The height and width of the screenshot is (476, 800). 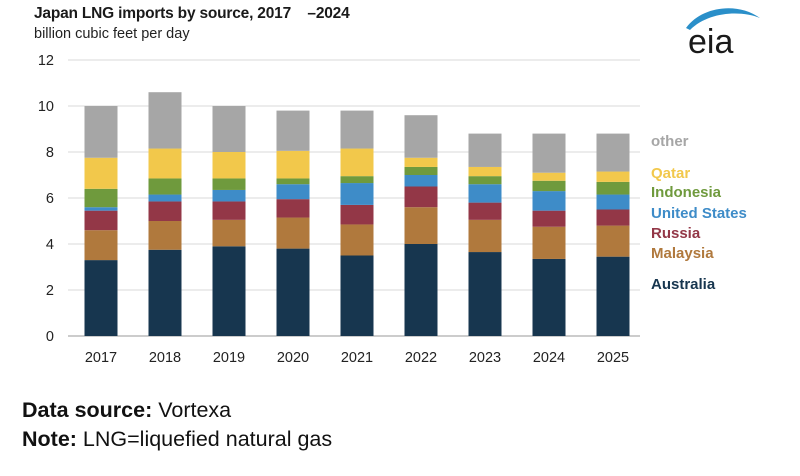 I want to click on y-tick-label: 6, so click(x=50, y=199).